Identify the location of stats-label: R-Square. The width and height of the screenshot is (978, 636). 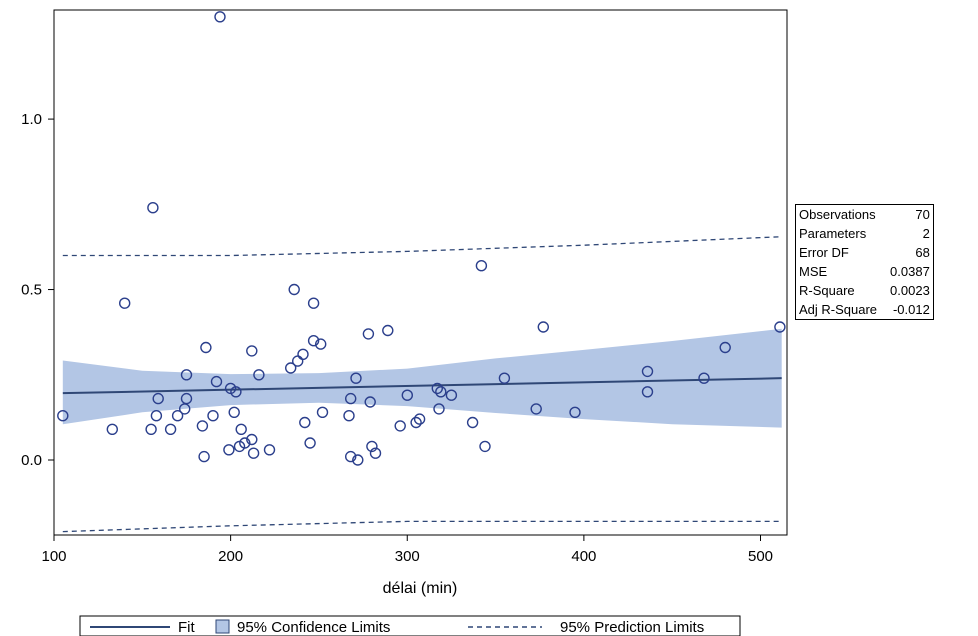
(827, 290).